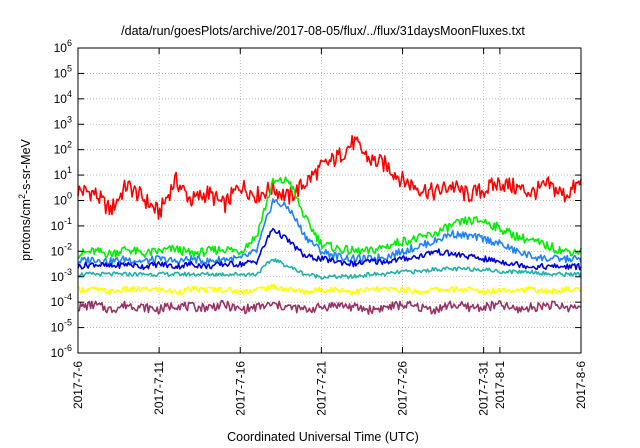  I want to click on x-tick-label: 2017-7-21, so click(321, 388).